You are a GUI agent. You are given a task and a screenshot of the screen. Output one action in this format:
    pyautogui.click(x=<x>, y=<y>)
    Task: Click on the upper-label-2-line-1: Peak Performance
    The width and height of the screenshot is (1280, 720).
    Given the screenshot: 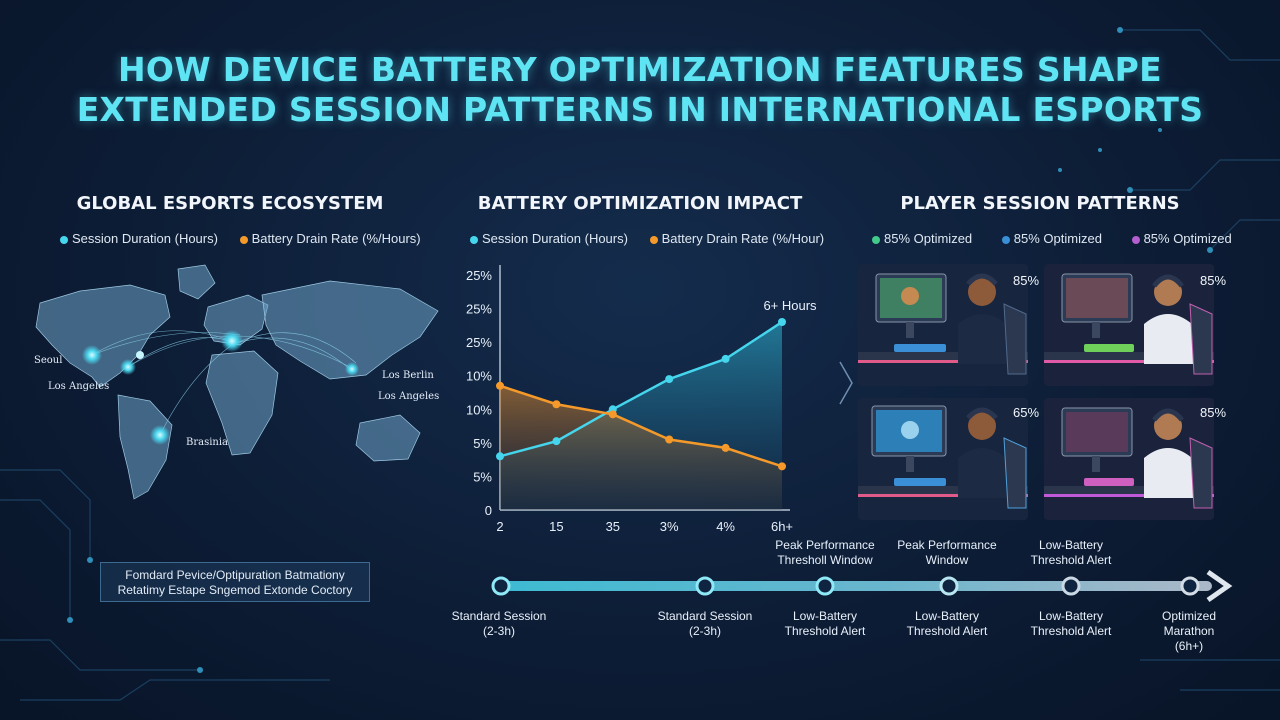 What is the action you would take?
    pyautogui.click(x=947, y=545)
    